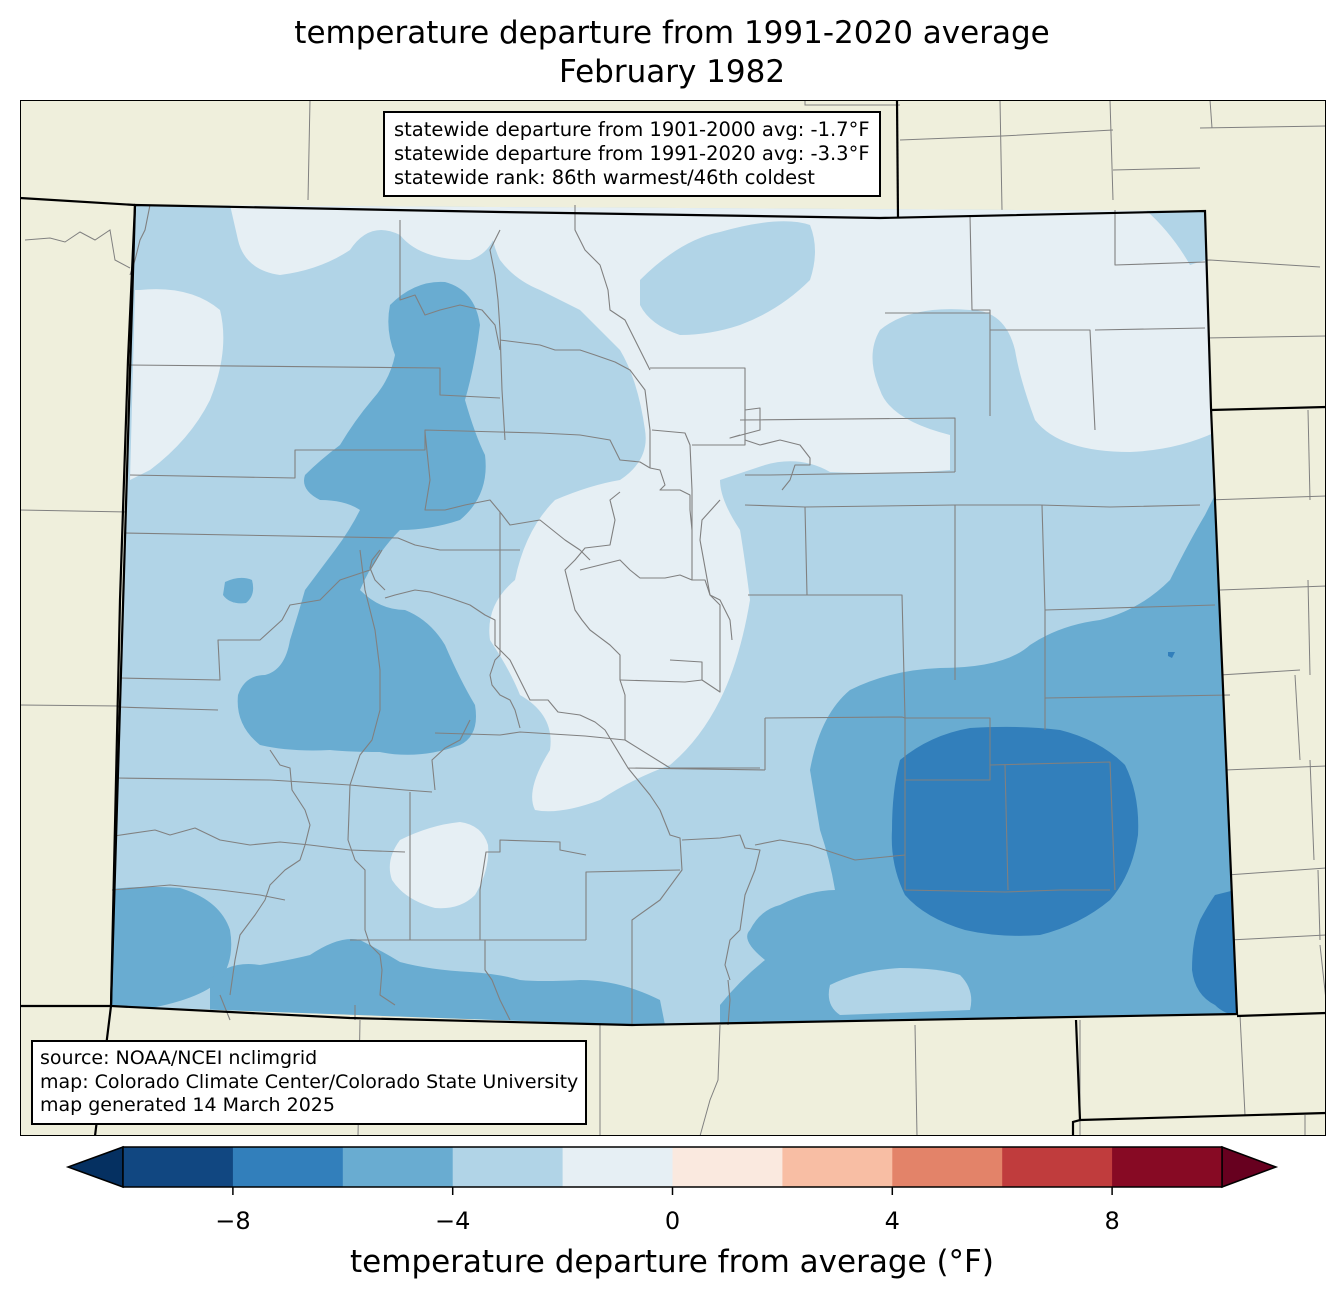  I want to click on map-subtitle-date: February 1982, so click(672, 72).